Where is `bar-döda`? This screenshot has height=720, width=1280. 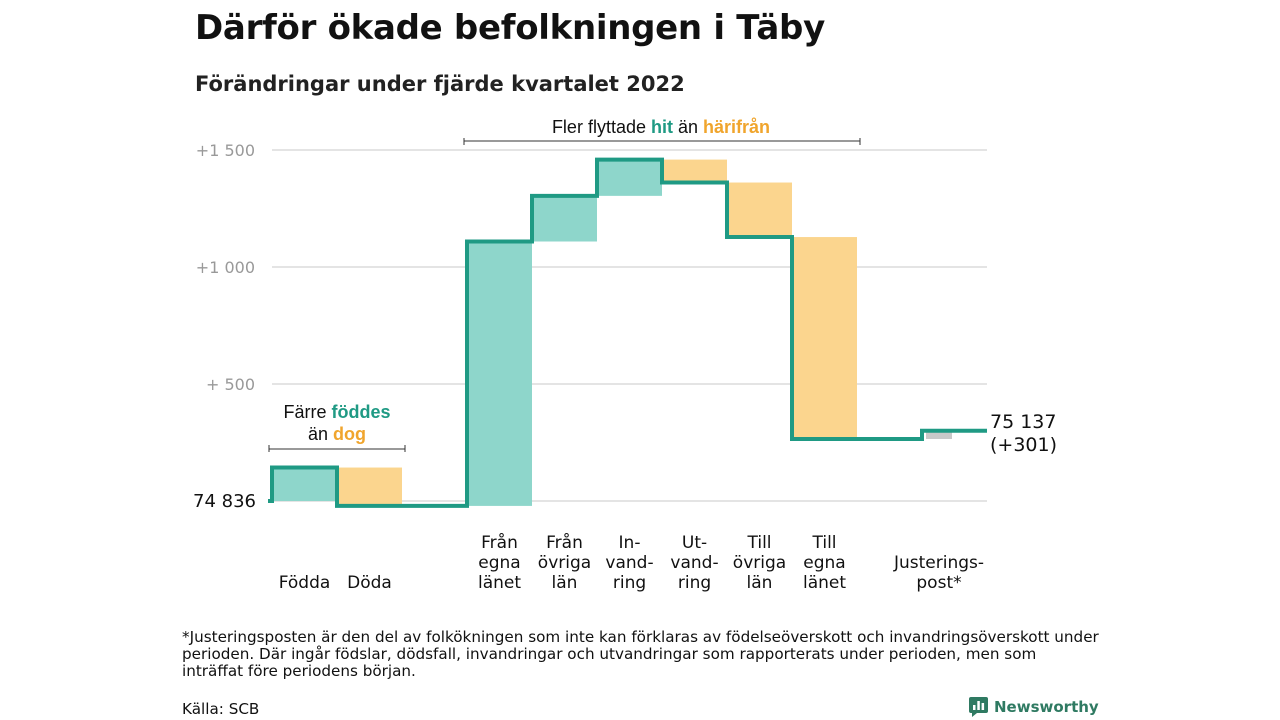
bar-döda is located at coordinates (369, 486).